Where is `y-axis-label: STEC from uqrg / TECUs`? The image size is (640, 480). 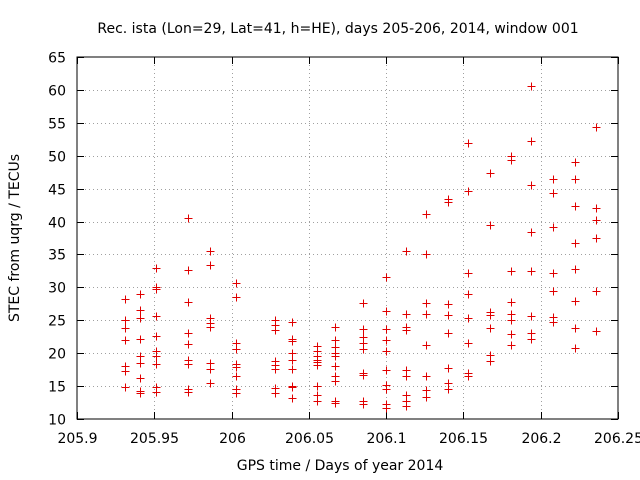
y-axis-label: STEC from uqrg / TECUs is located at coordinates (15, 238).